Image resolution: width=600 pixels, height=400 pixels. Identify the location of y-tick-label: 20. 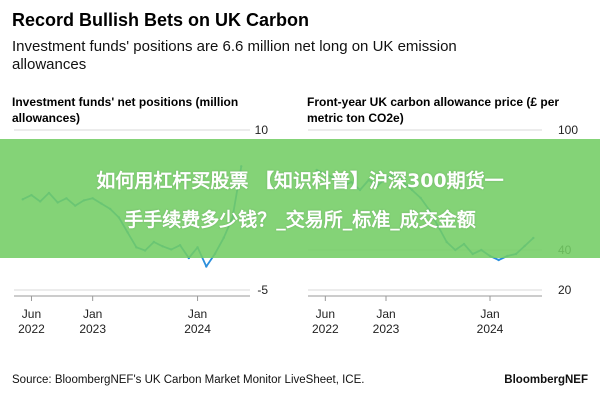
(565, 290).